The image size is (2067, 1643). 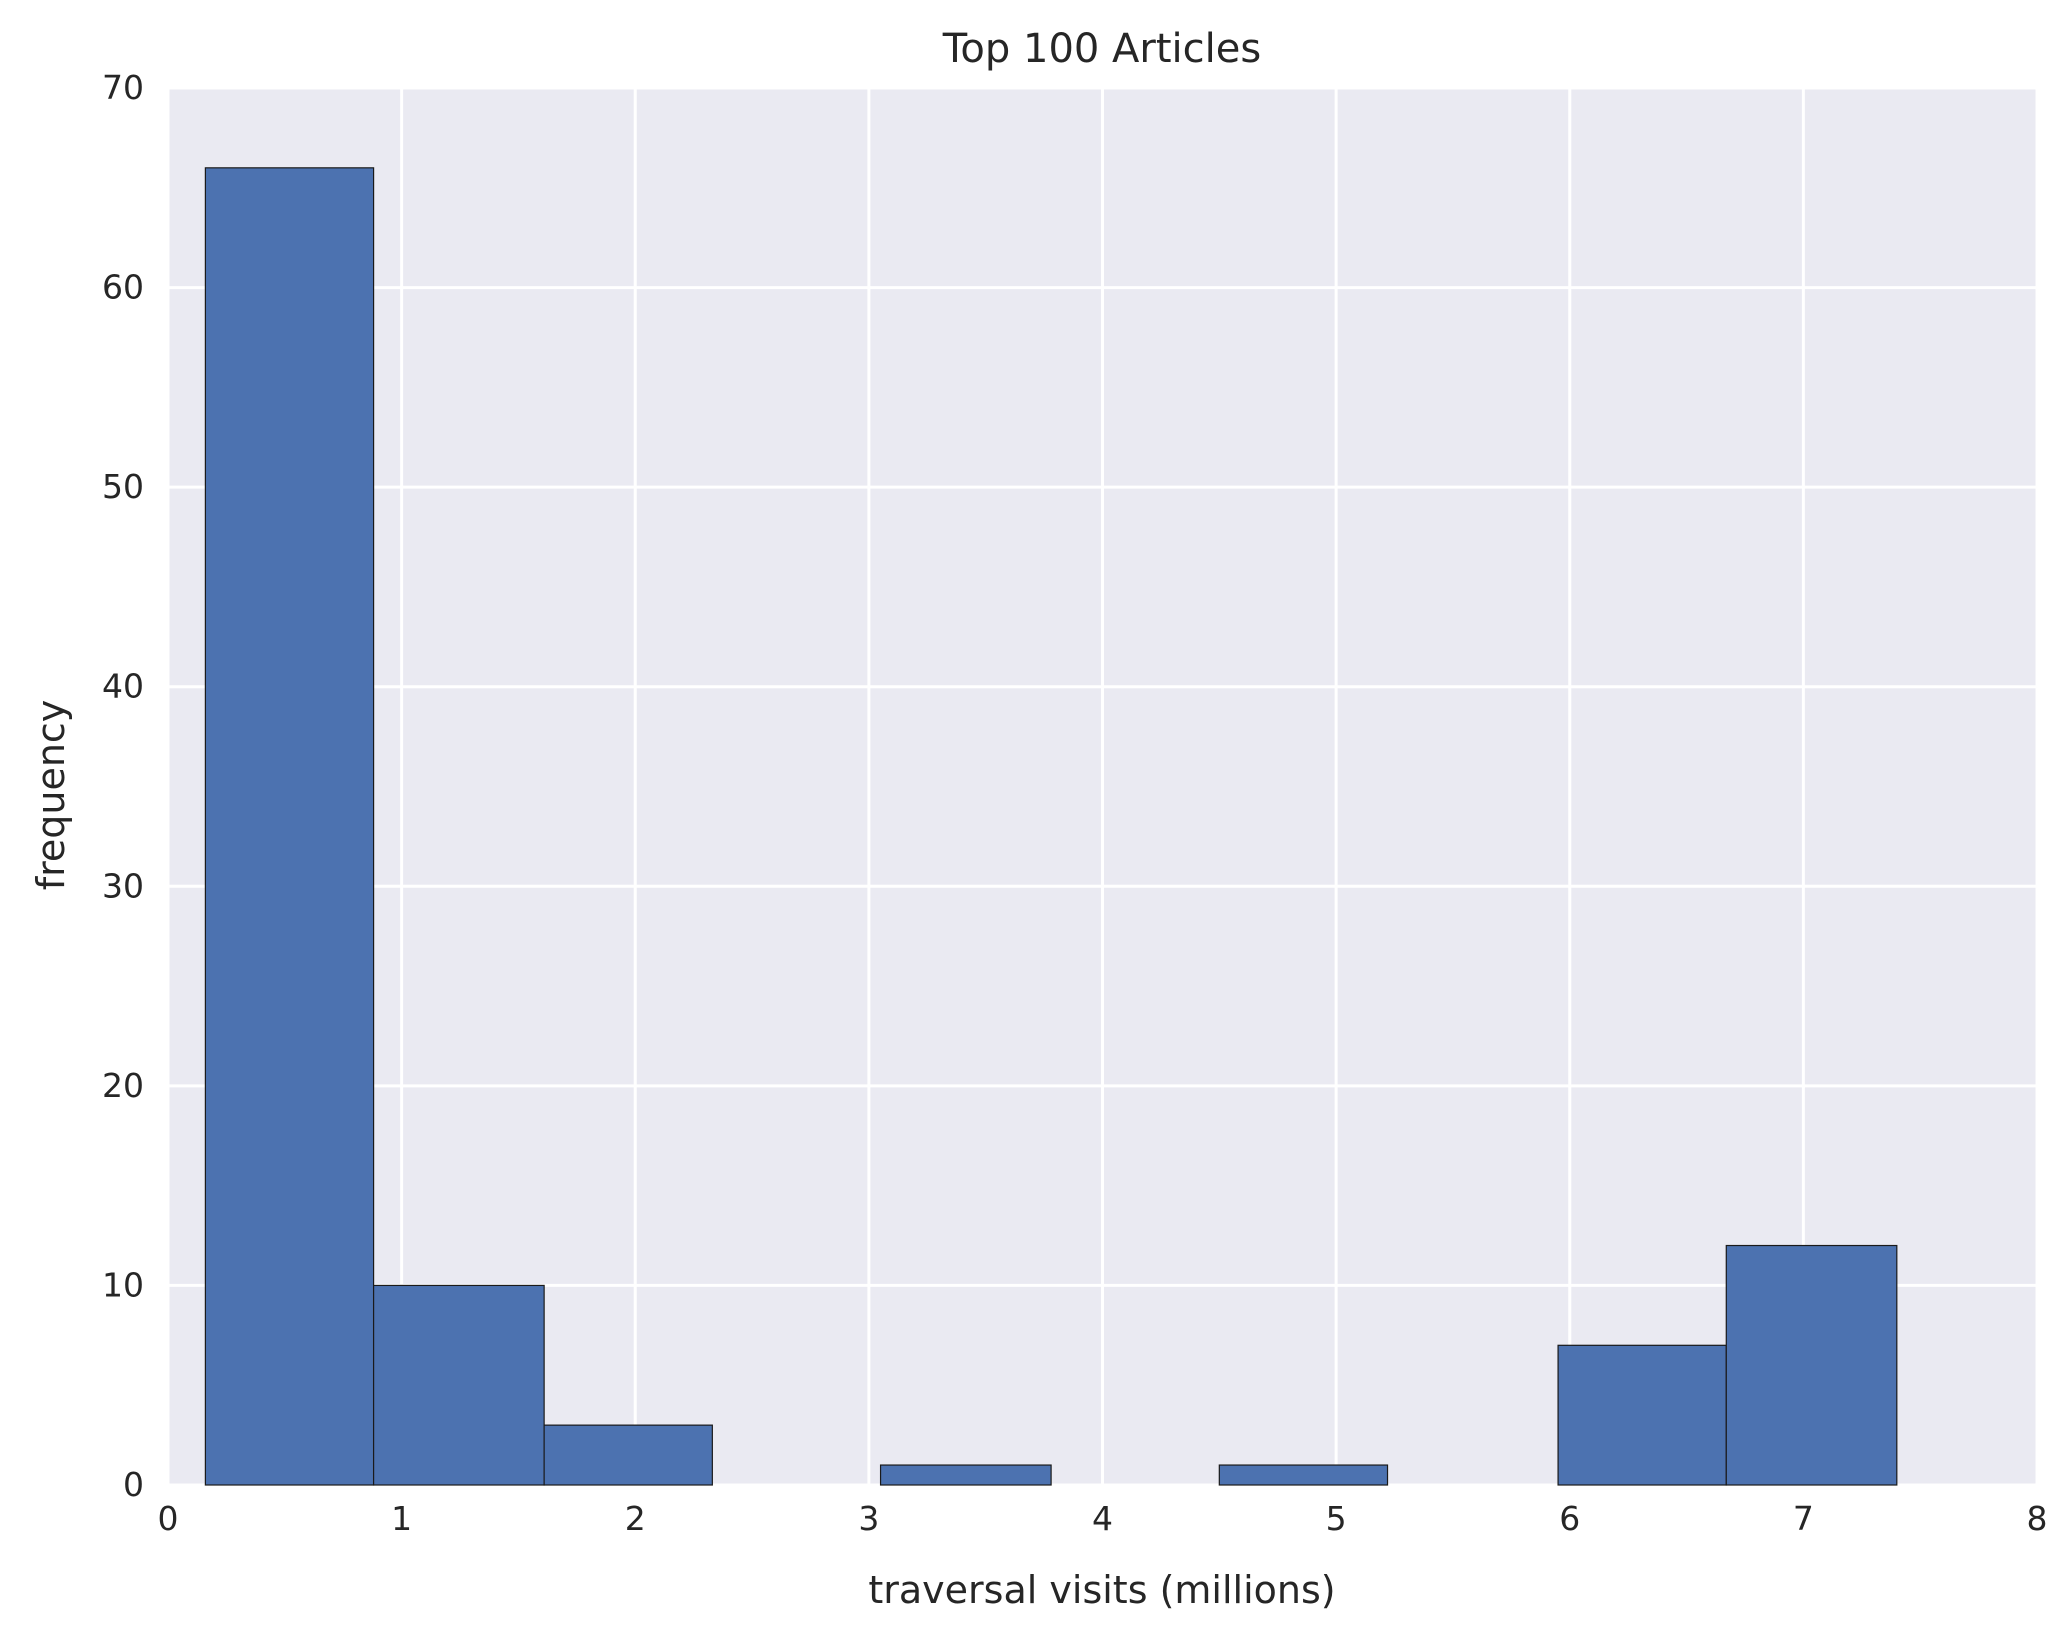 I want to click on x-tick-label: 4, so click(x=1102, y=1518).